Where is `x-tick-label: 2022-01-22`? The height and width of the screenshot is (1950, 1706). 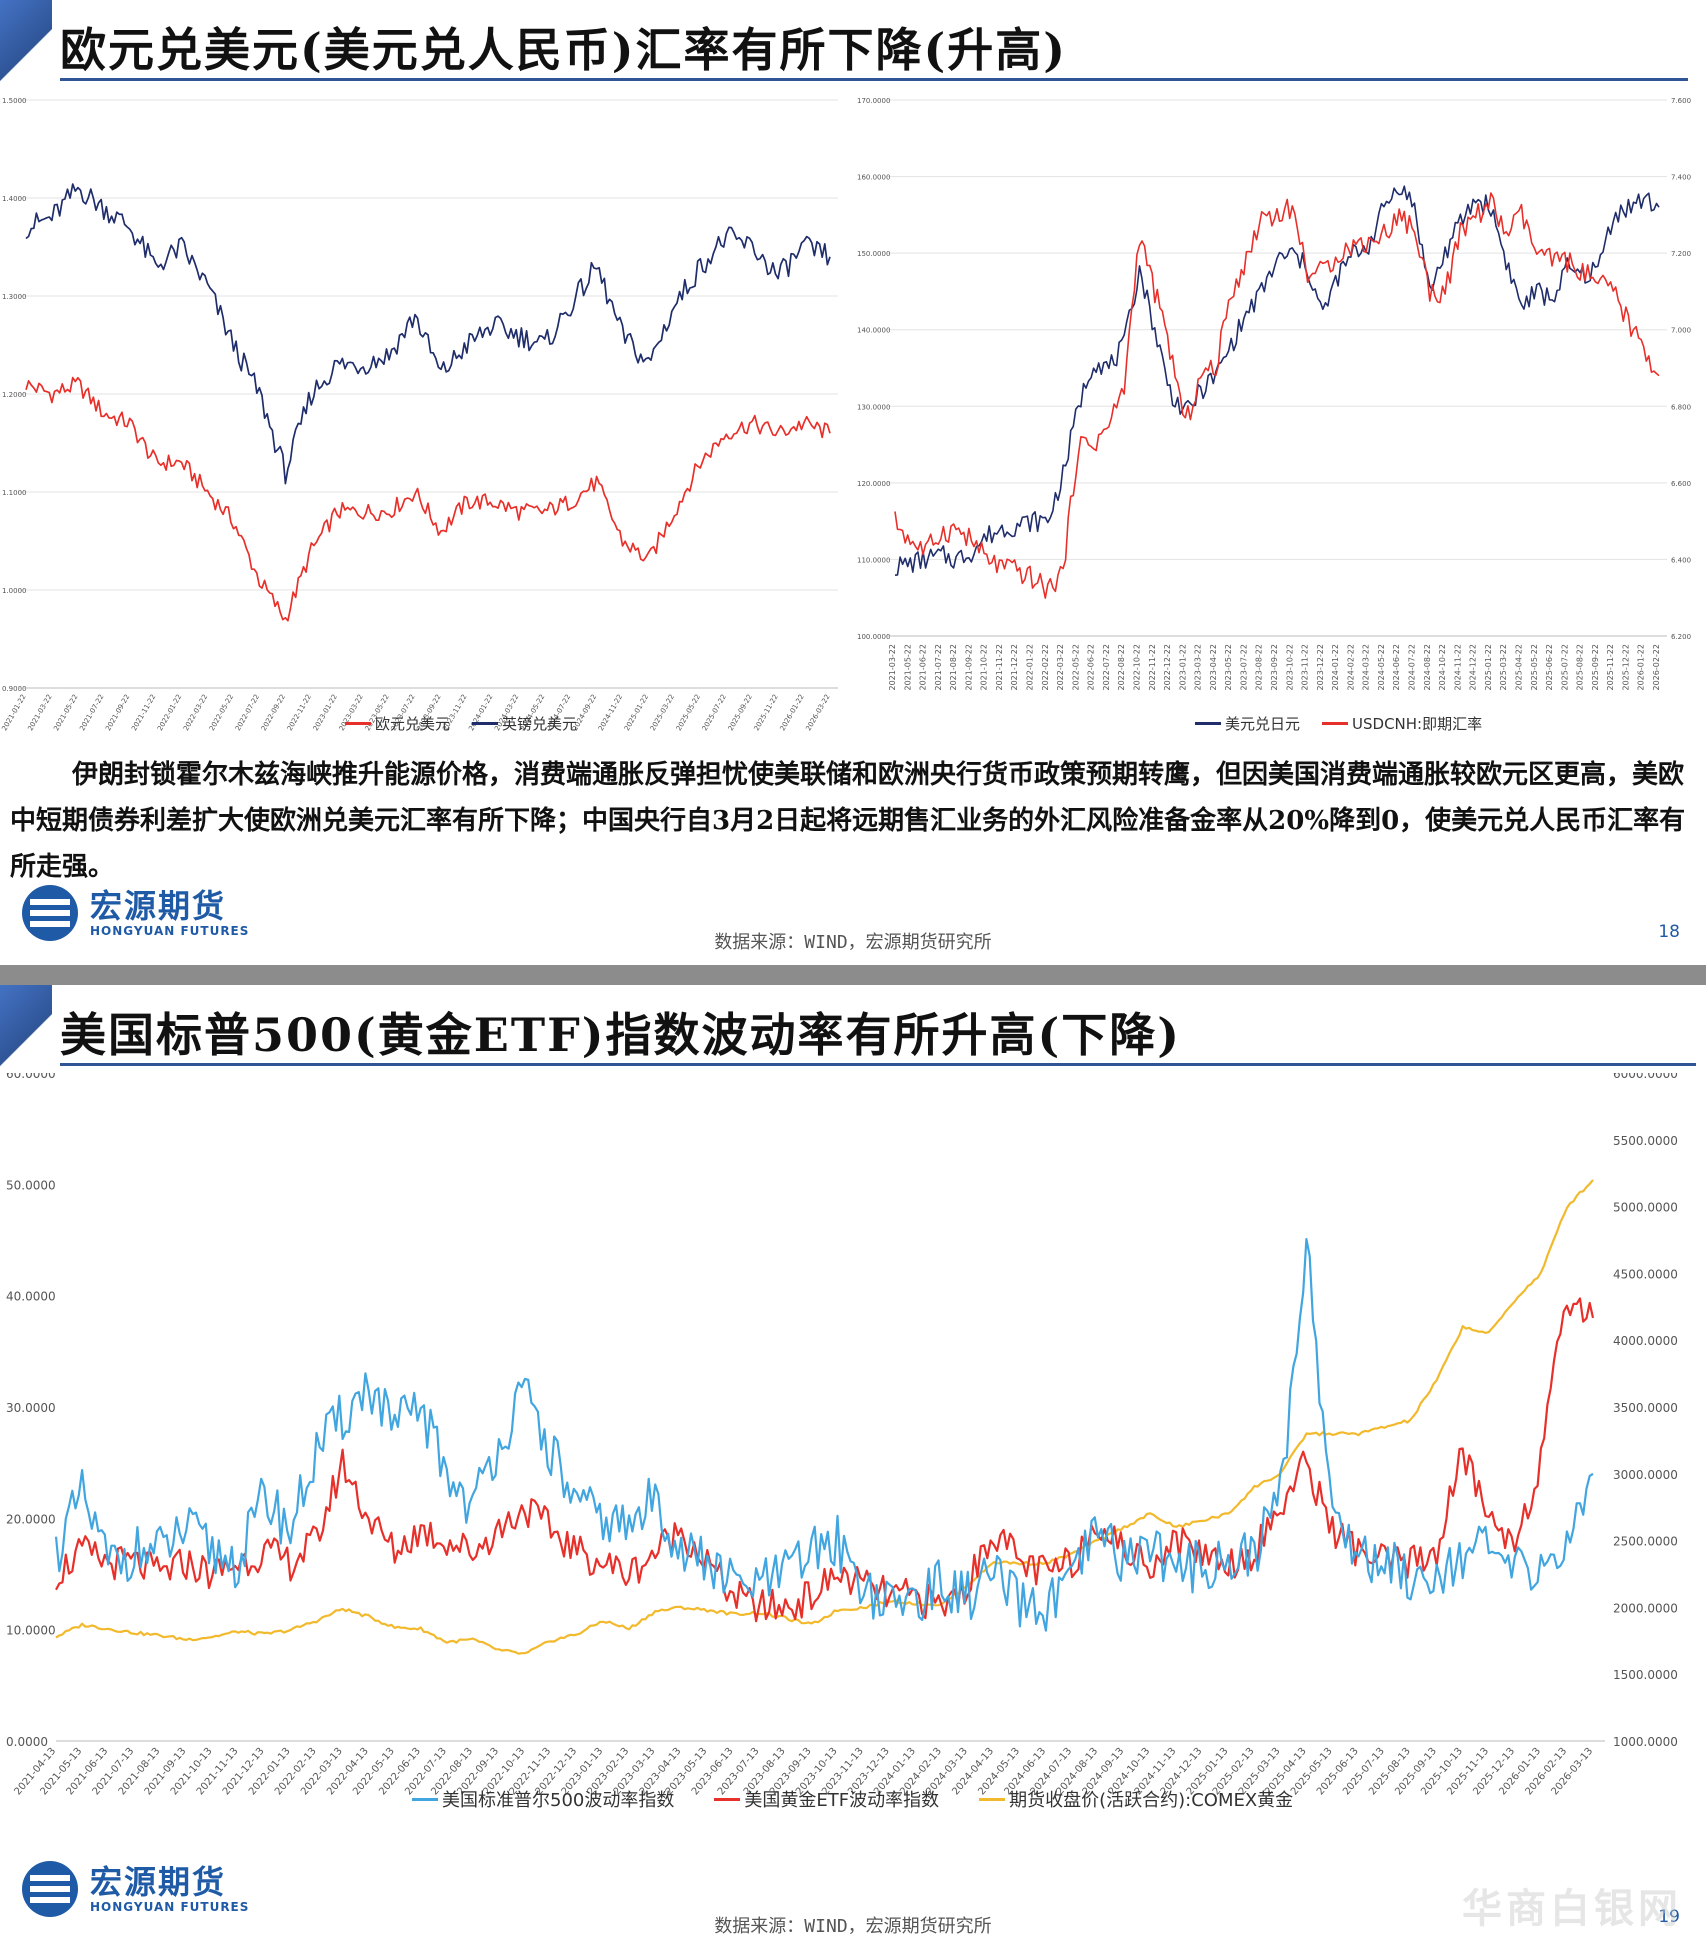 x-tick-label: 2022-01-22 is located at coordinates (1030, 667).